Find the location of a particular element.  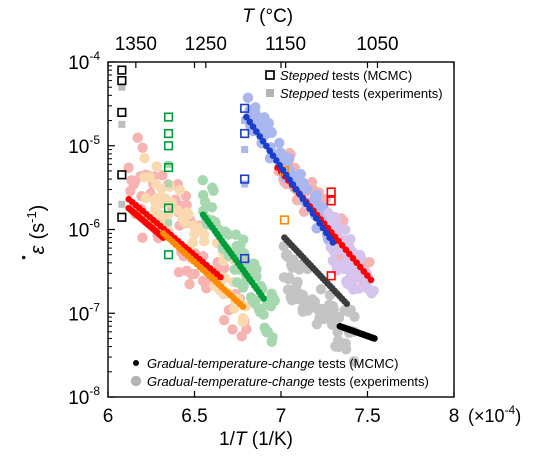

x-tick-label: 7.5 is located at coordinates (367, 416).